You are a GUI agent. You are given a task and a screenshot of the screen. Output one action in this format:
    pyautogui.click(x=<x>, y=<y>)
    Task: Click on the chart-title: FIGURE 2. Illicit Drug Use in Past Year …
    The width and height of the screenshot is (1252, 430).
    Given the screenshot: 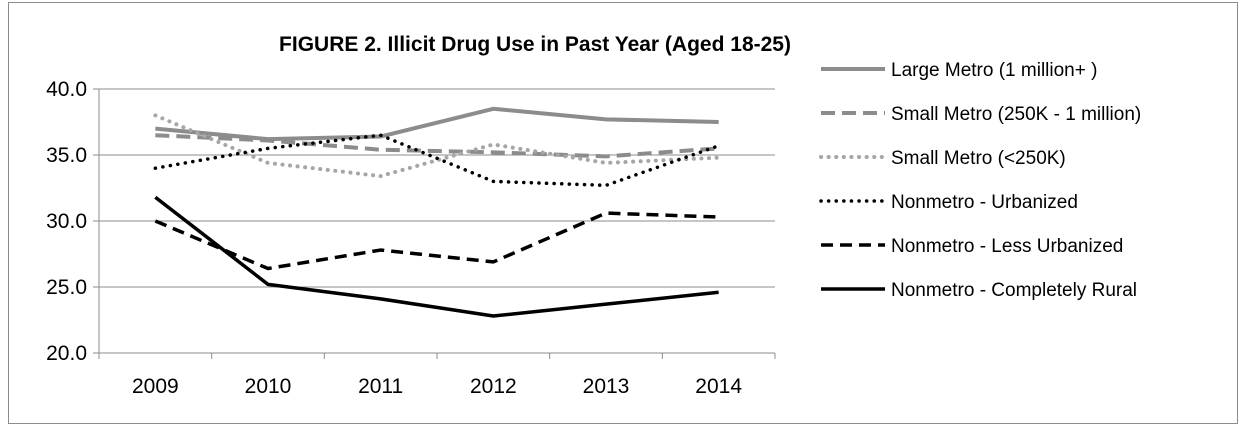 What is the action you would take?
    pyautogui.click(x=535, y=44)
    